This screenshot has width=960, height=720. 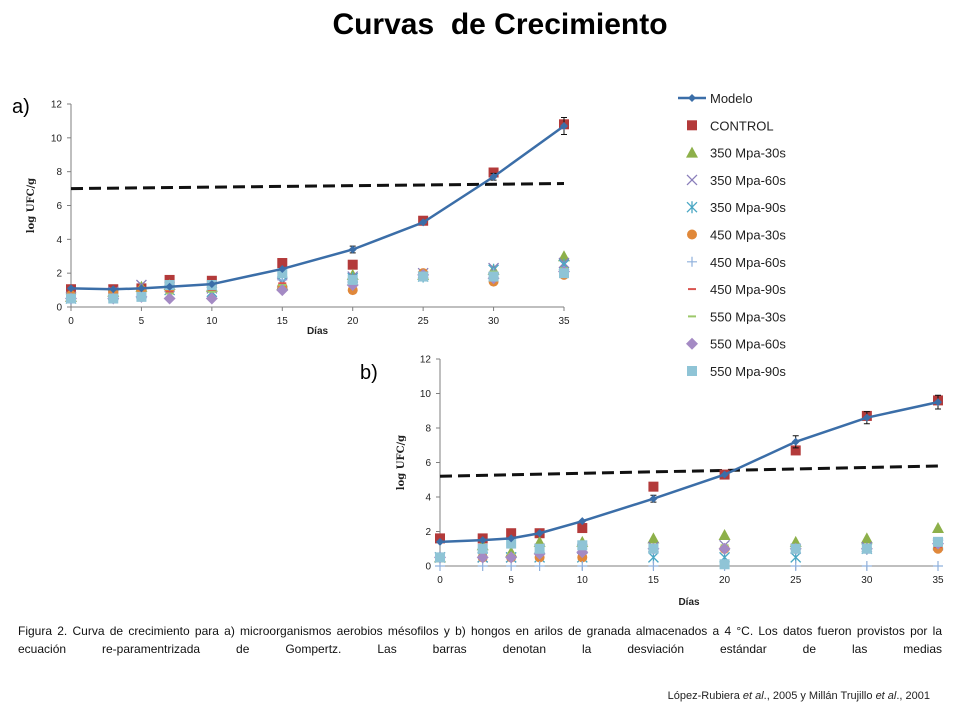 What do you see at coordinates (731, 98) in the screenshot?
I see `legend-label: Modelo` at bounding box center [731, 98].